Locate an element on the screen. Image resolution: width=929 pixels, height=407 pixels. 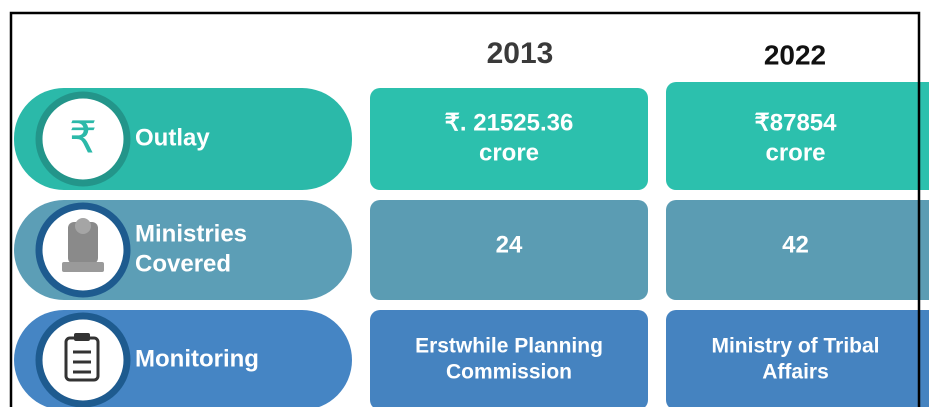
cell-text: Ministry of Tribal is located at coordinates (795, 345).